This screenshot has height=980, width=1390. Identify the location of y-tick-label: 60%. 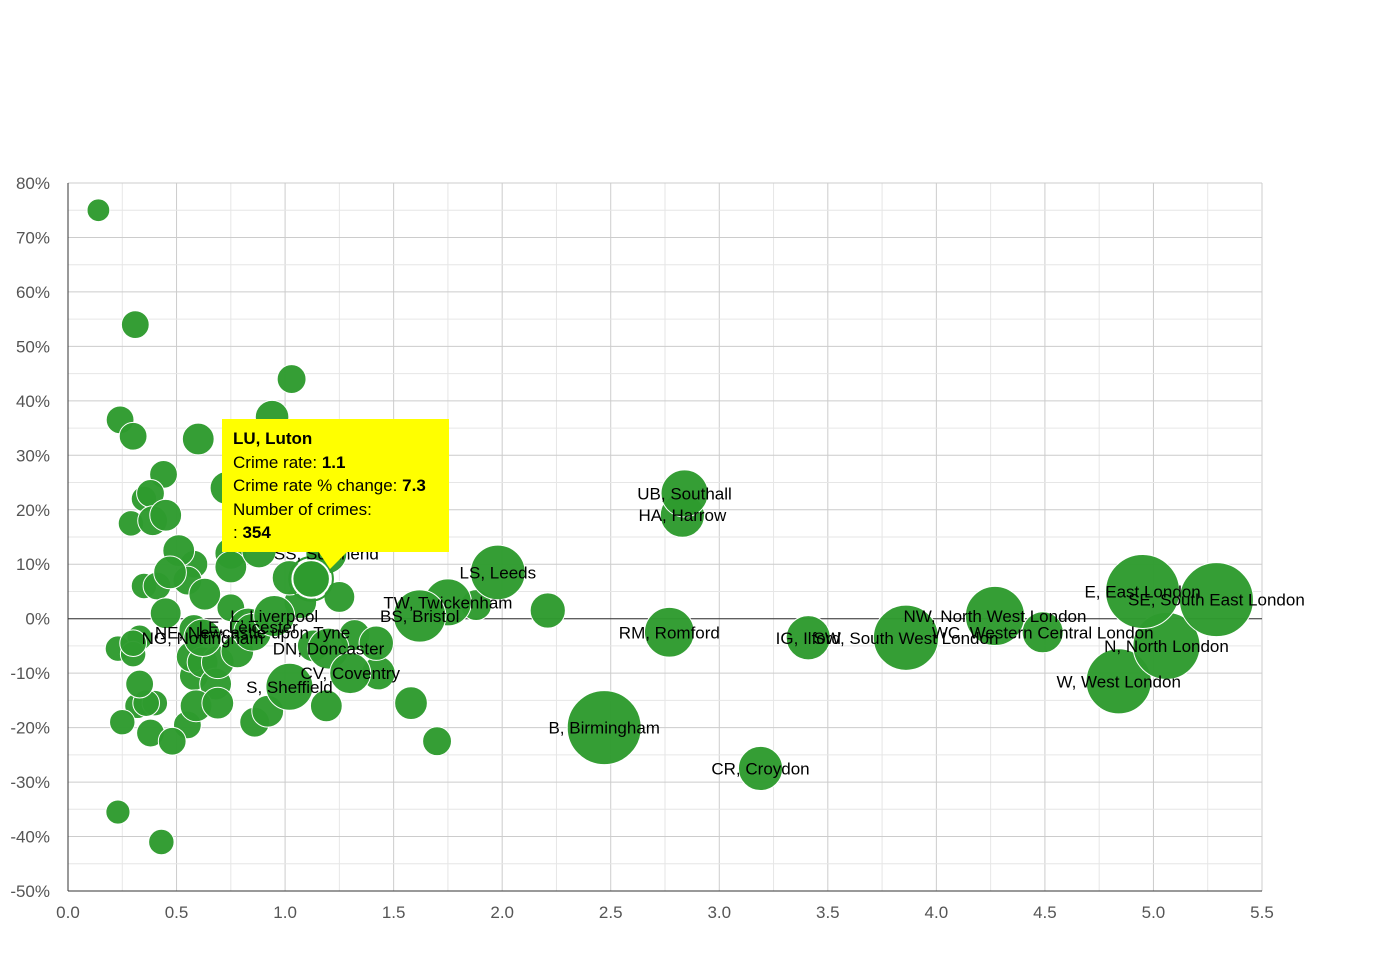
(33, 292).